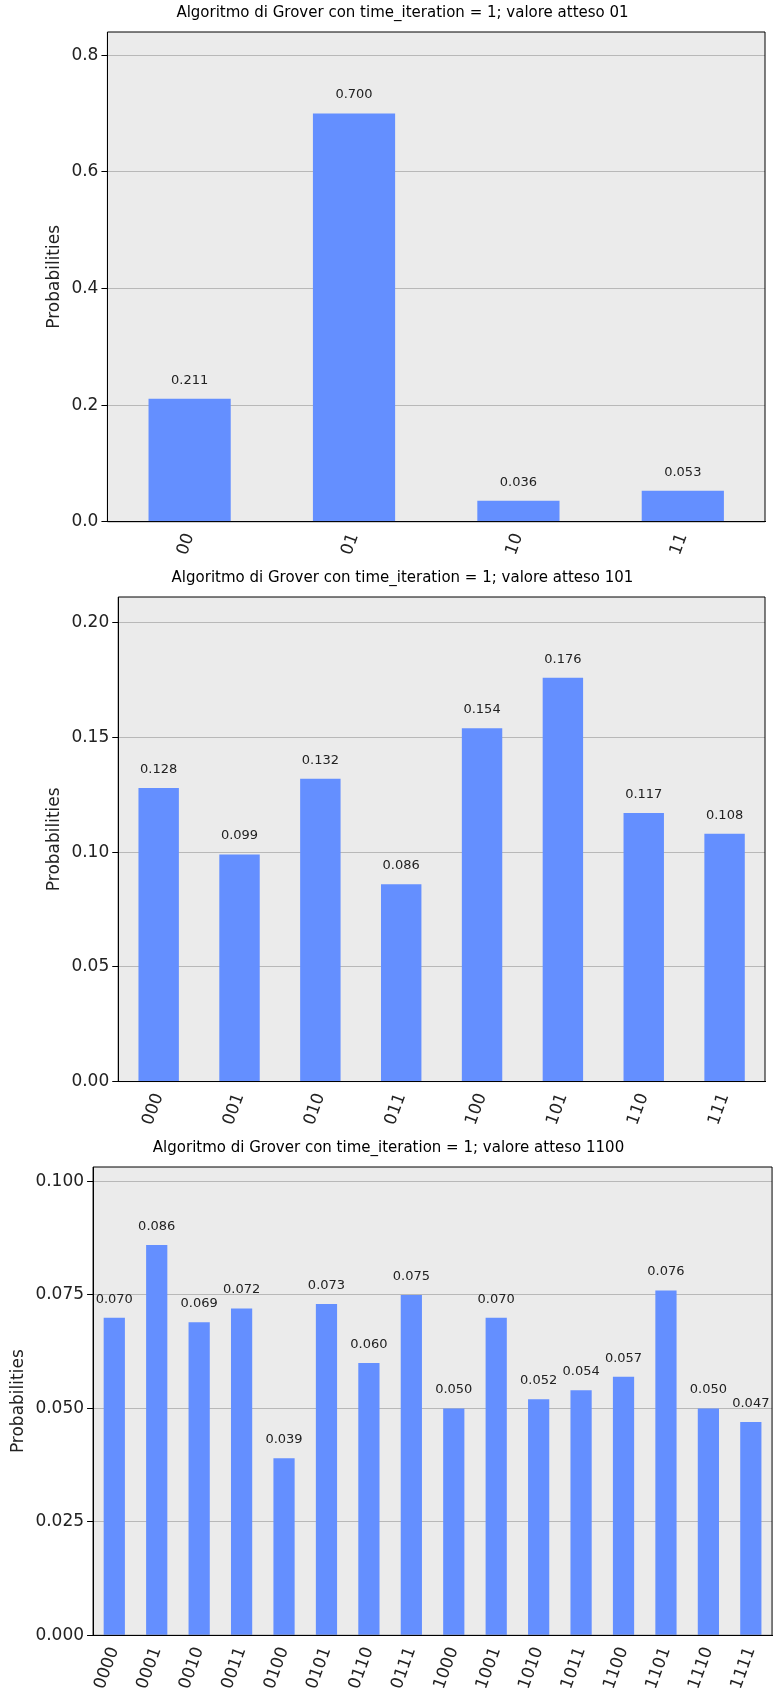 Image resolution: width=773 pixels, height=1699 pixels. I want to click on x-tick-label: 0100, so click(275, 1667).